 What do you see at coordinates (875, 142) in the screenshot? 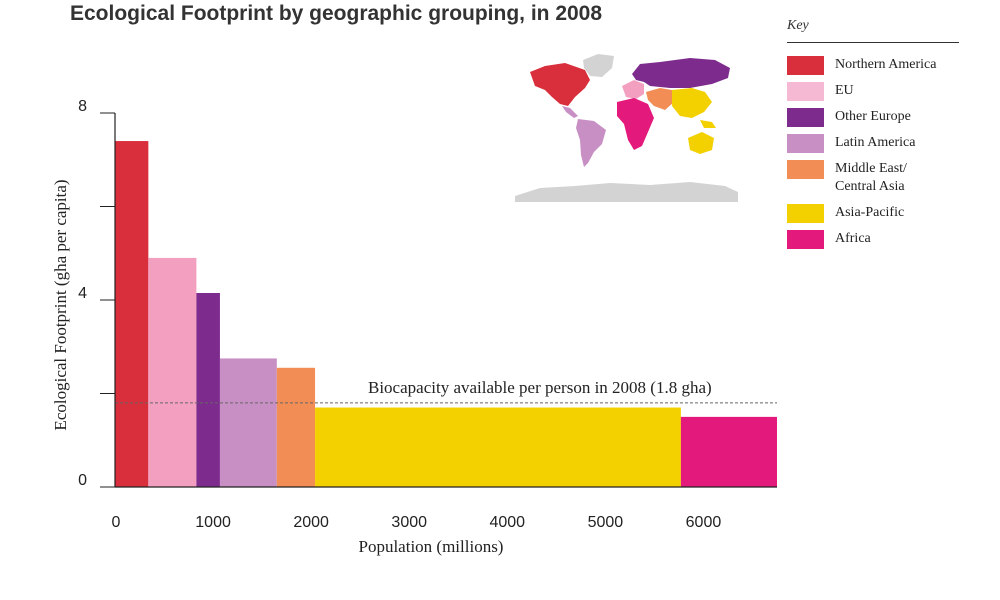
I see `legend-label: Latin America` at bounding box center [875, 142].